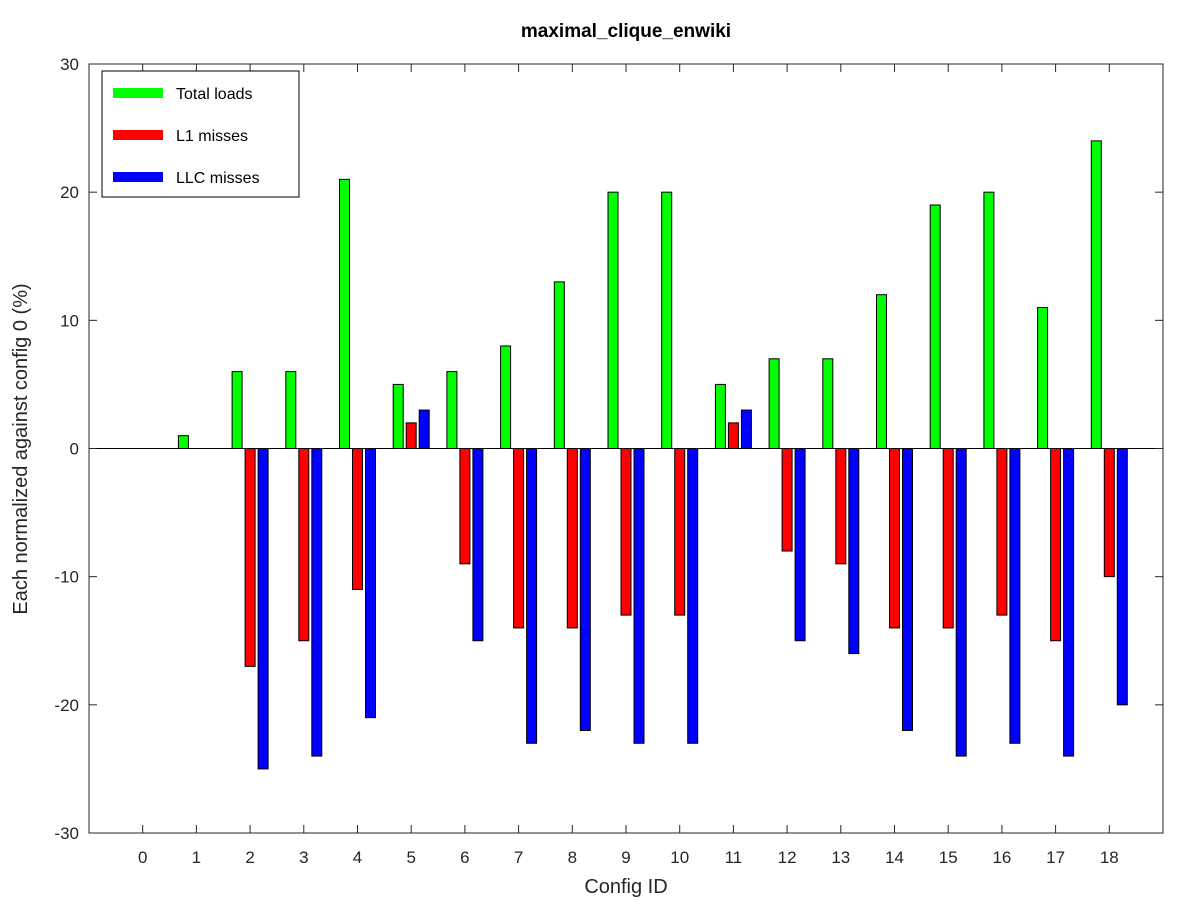 This screenshot has width=1200, height=900. I want to click on y-tick-label: 10, so click(69, 320).